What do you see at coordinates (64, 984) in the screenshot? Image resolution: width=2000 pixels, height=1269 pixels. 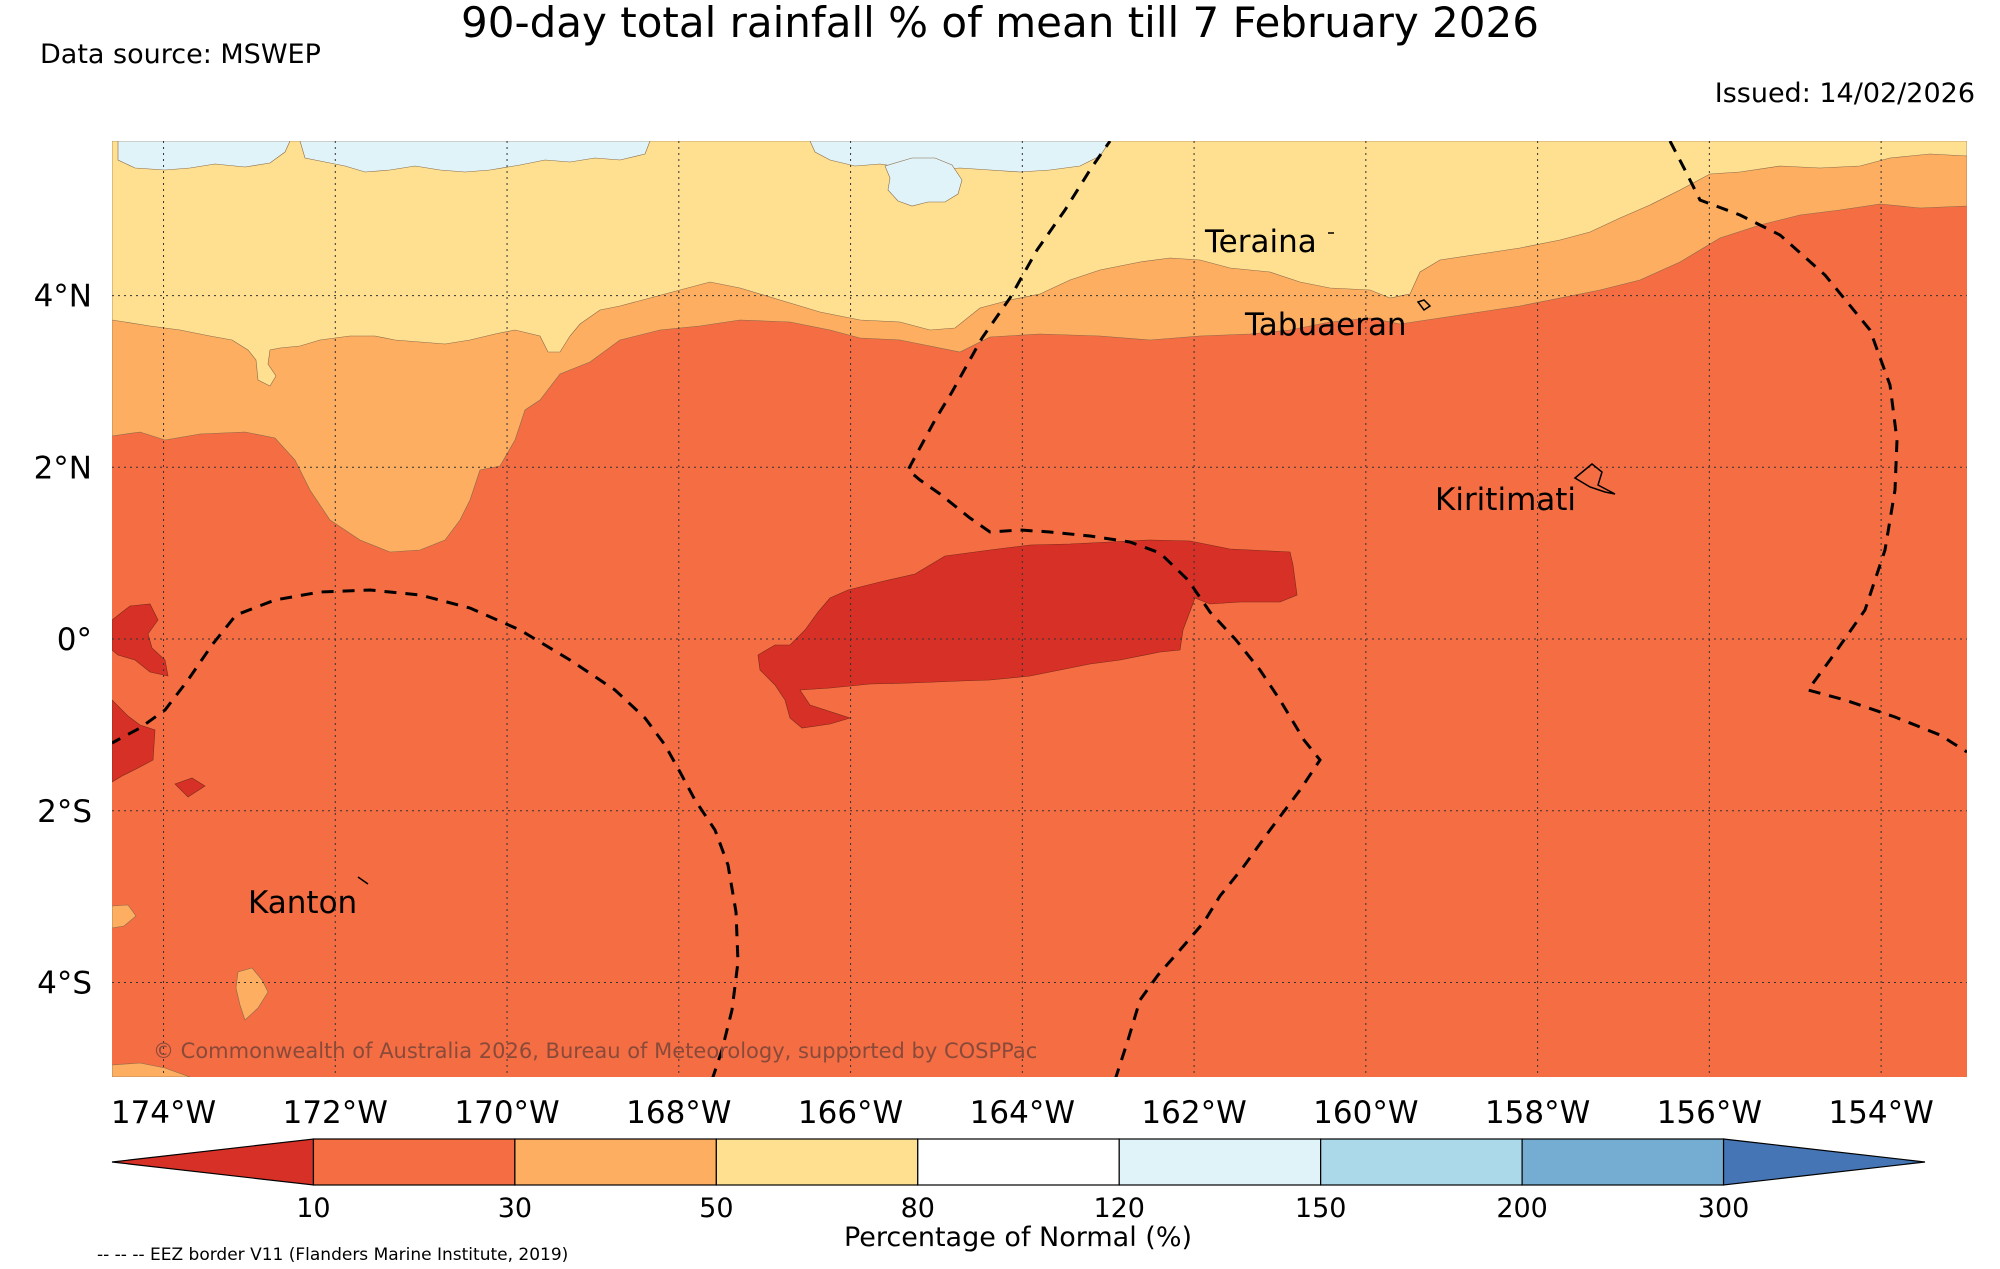 I see `lat-tick-label: 4°S` at bounding box center [64, 984].